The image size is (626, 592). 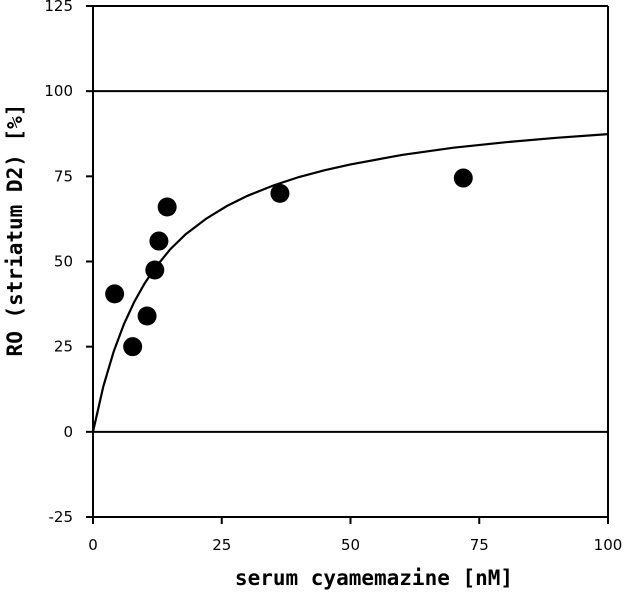 I want to click on x-tick-label: 100, so click(x=608, y=545).